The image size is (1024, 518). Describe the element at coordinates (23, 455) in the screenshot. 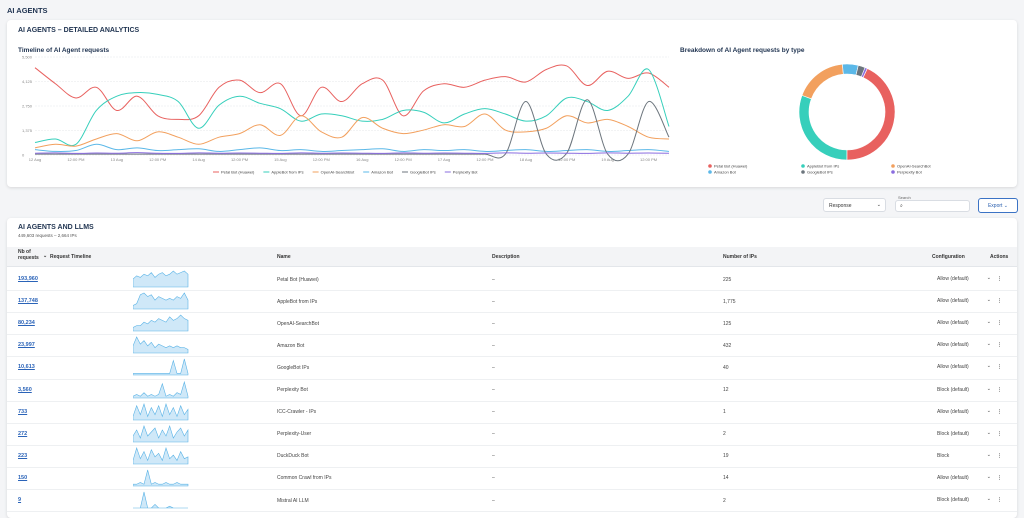

I see `request-count: 223` at that location.